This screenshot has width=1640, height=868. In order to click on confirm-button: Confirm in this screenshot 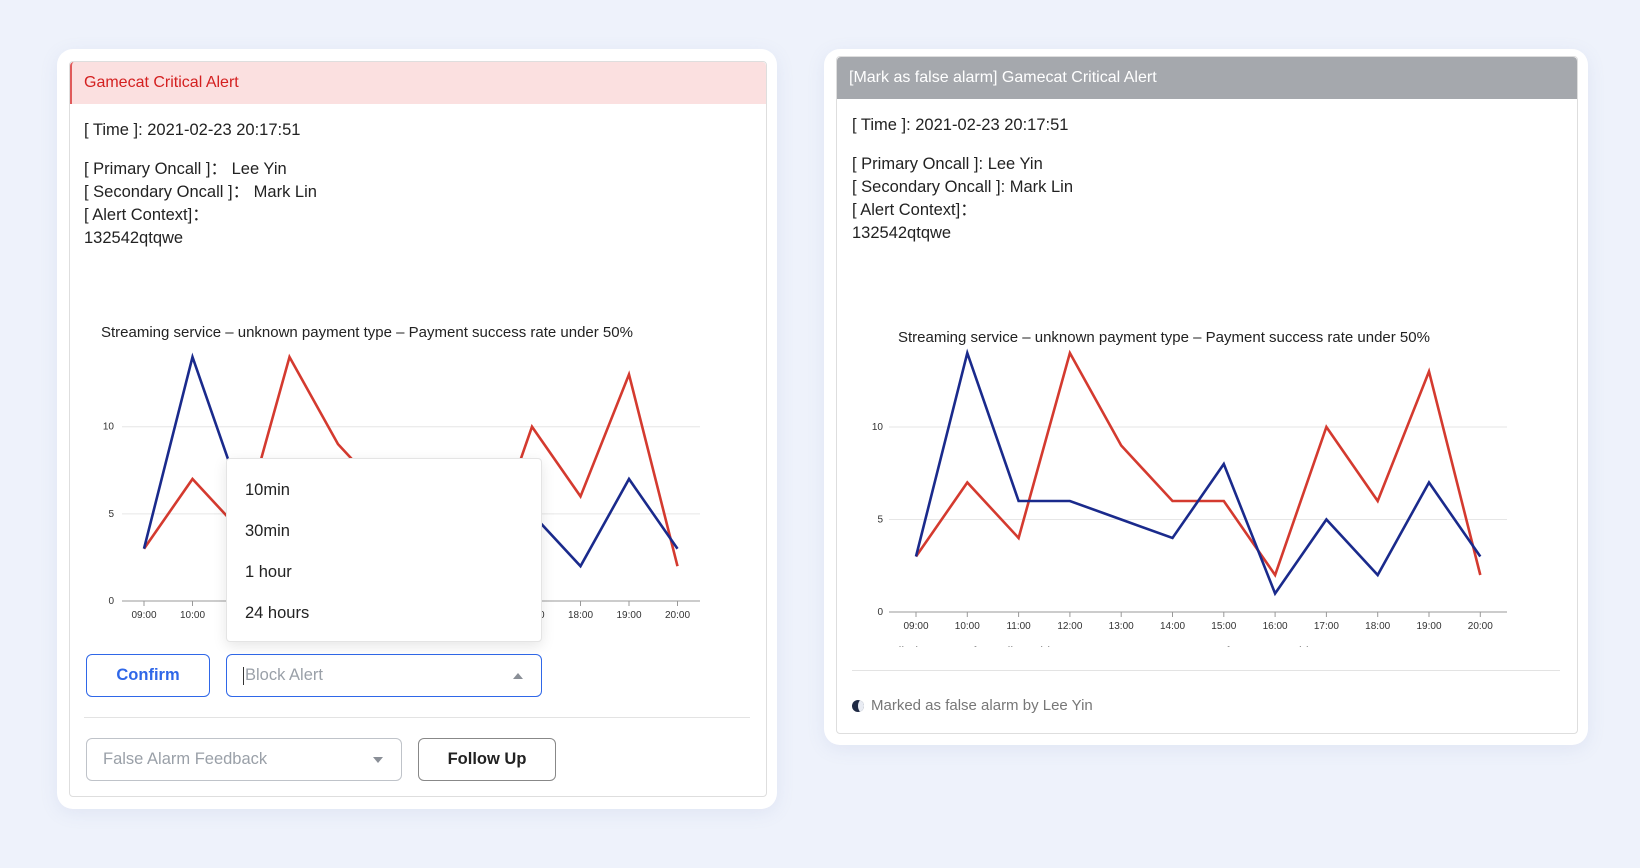, I will do `click(148, 675)`.